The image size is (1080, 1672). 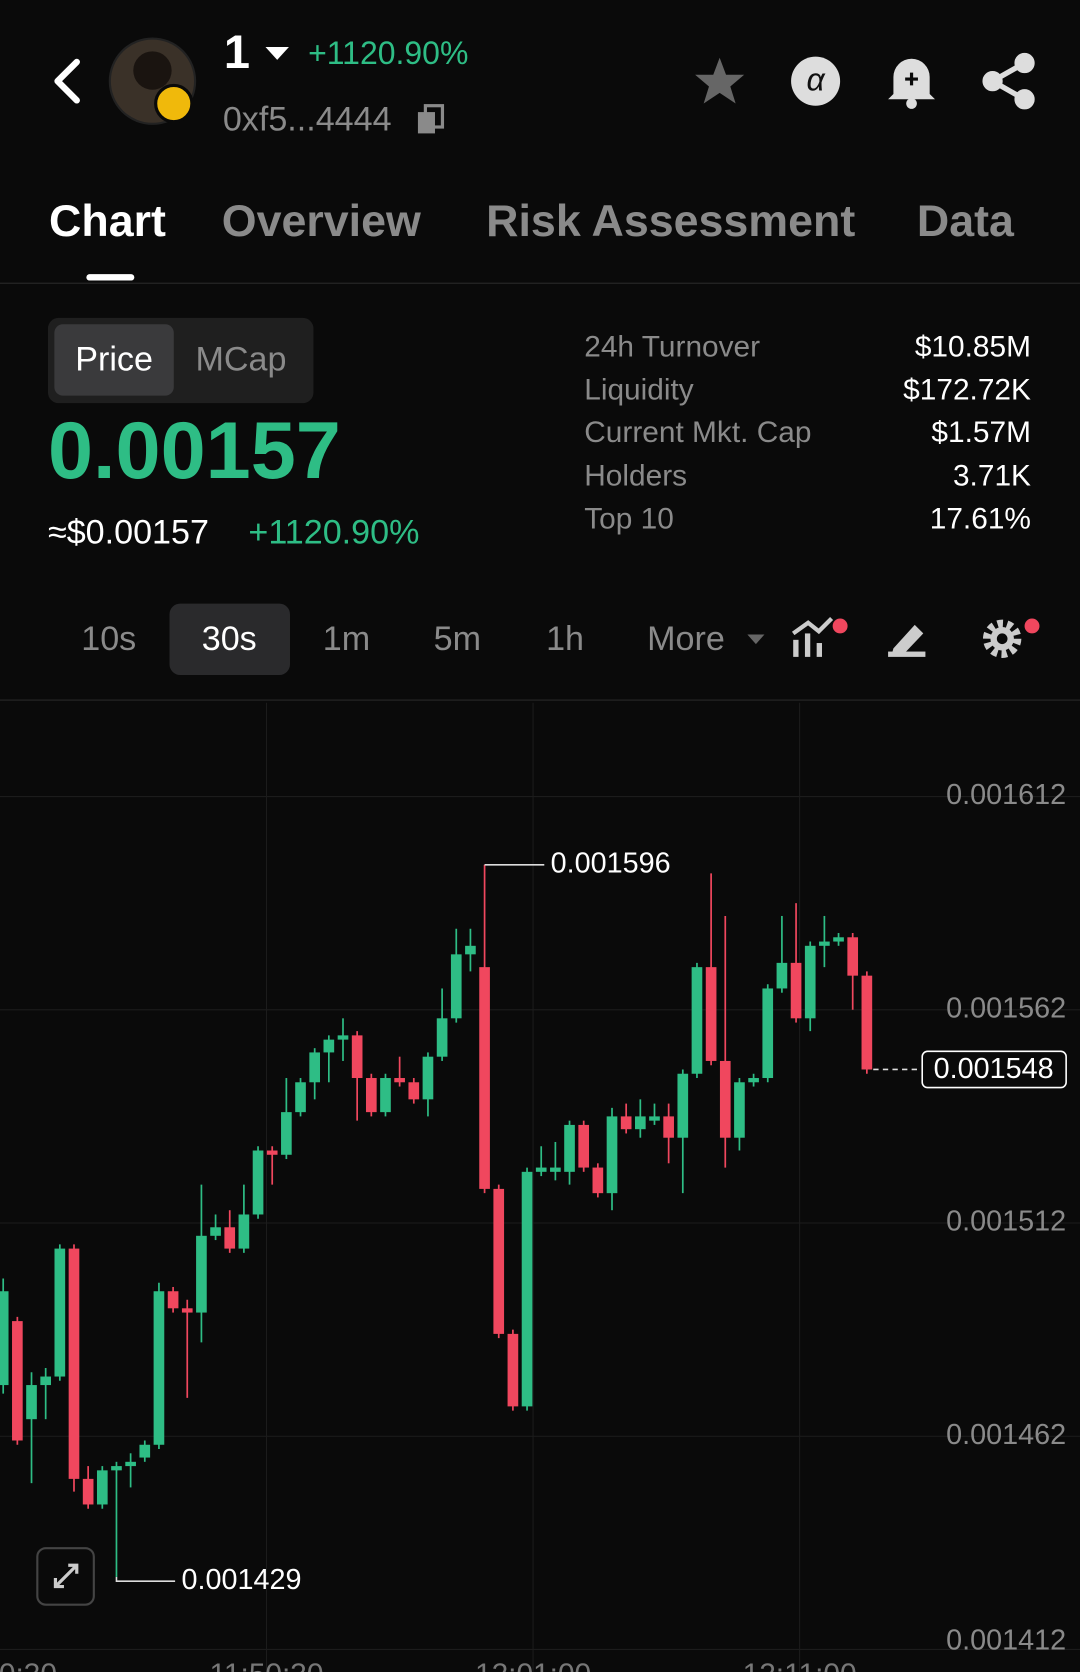 What do you see at coordinates (174, 103) in the screenshot?
I see `chain-badge` at bounding box center [174, 103].